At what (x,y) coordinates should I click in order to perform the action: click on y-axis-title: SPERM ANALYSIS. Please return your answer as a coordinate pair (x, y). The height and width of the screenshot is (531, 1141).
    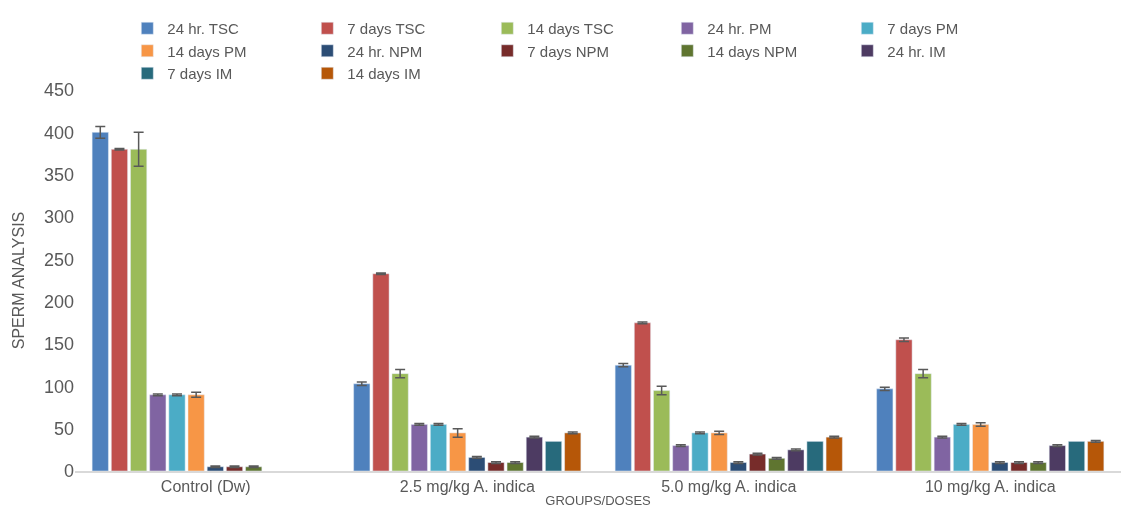
    Looking at the image, I should click on (18, 280).